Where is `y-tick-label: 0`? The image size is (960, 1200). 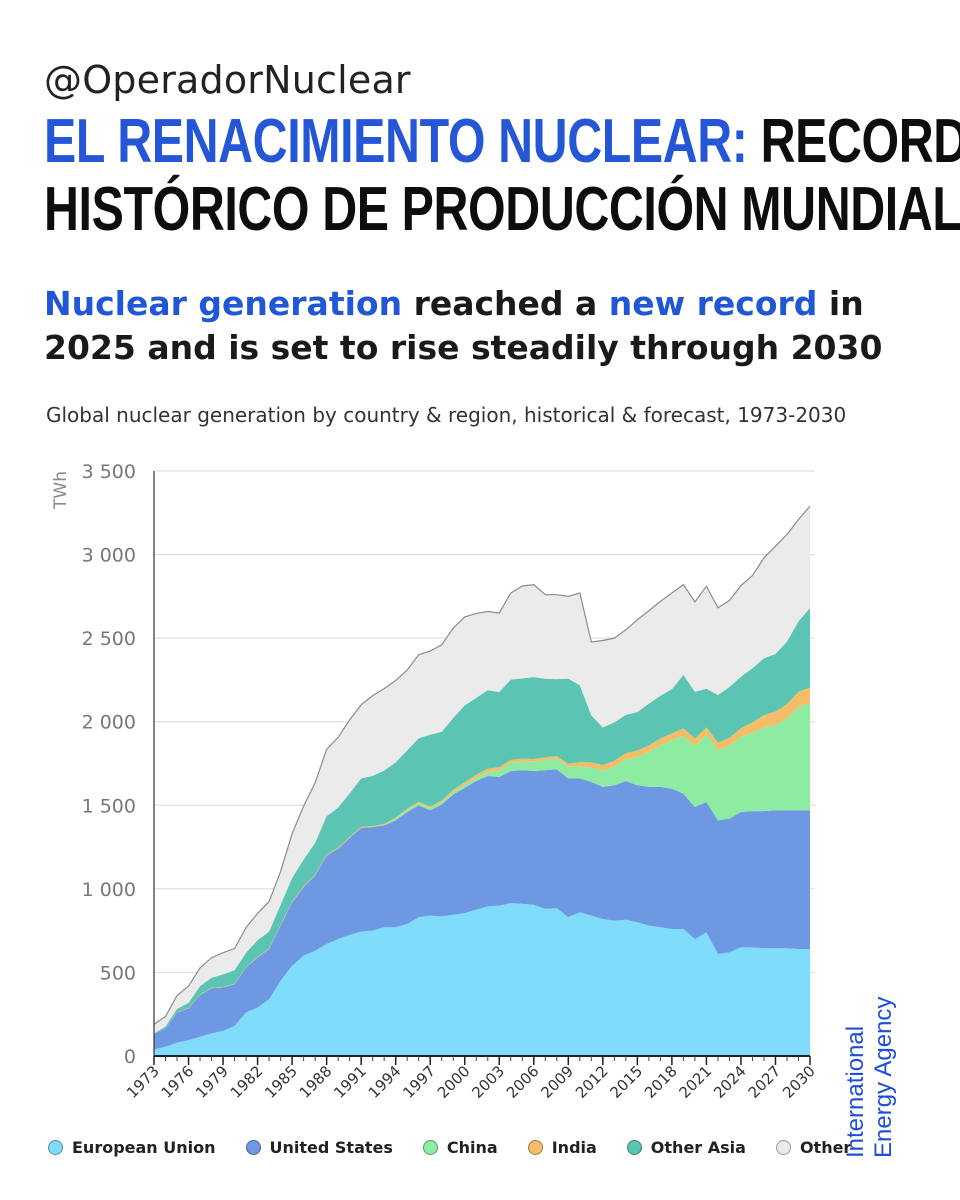 y-tick-label: 0 is located at coordinates (130, 1057).